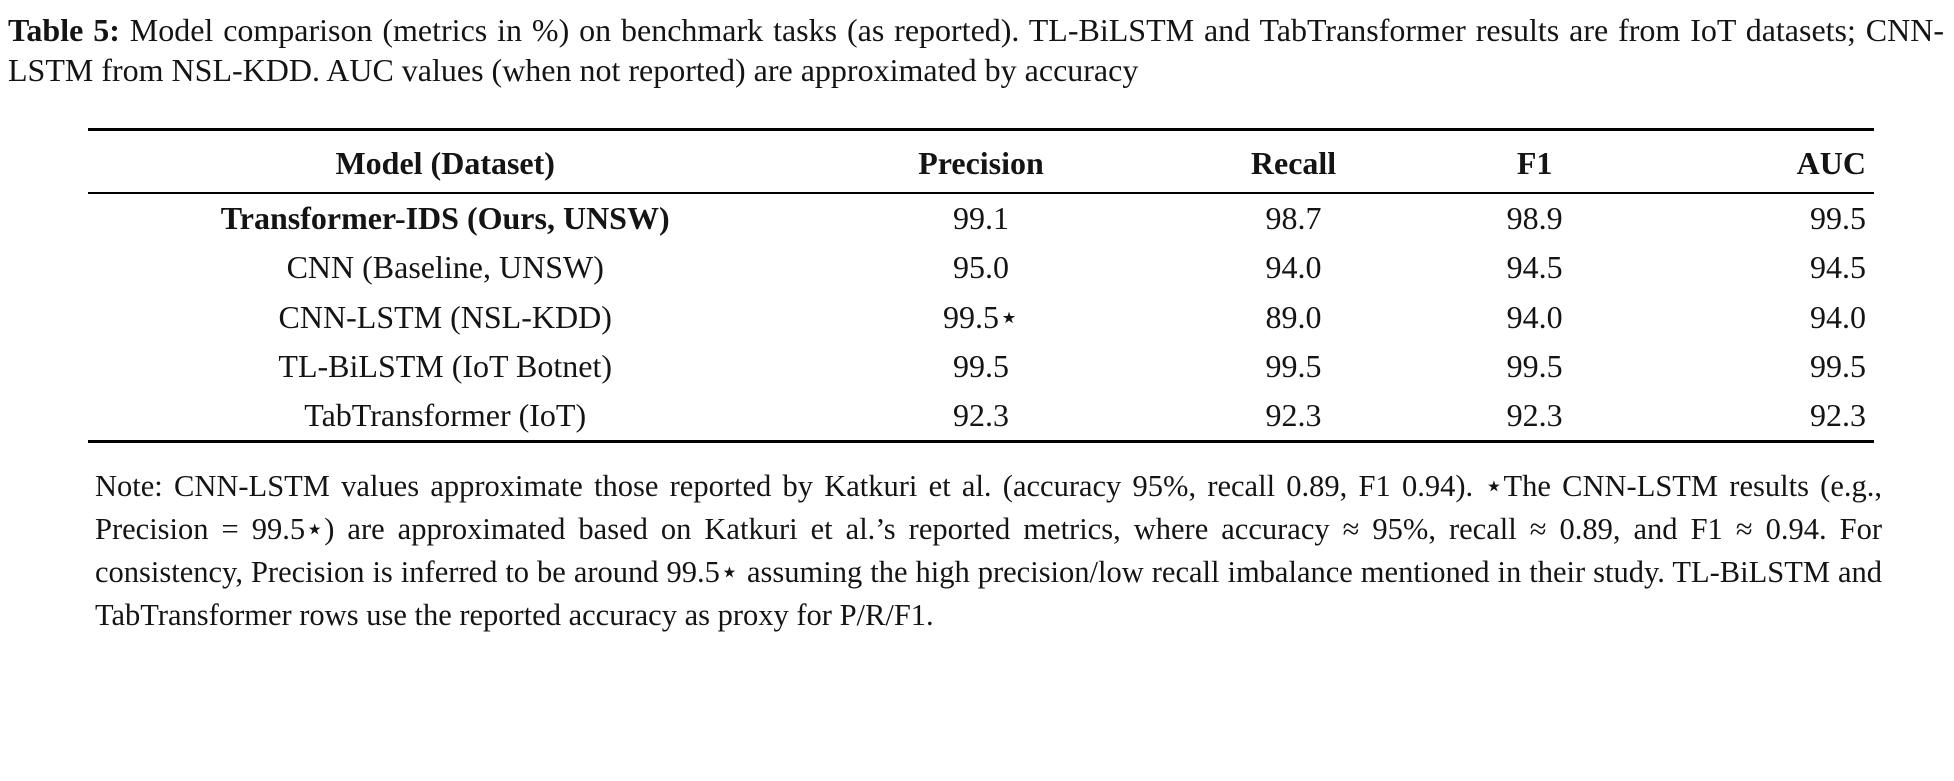  I want to click on cell-recall: 89.0, so click(1293, 316).